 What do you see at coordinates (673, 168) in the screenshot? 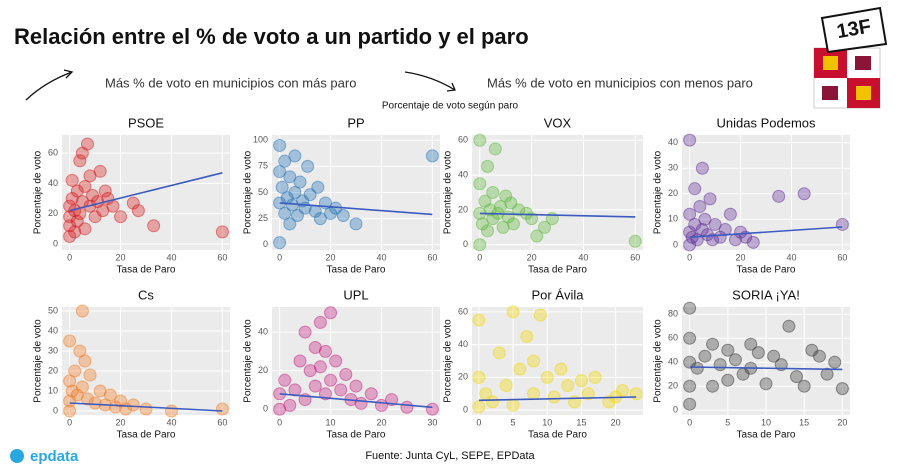
I see `y-tick-label: 30` at bounding box center [673, 168].